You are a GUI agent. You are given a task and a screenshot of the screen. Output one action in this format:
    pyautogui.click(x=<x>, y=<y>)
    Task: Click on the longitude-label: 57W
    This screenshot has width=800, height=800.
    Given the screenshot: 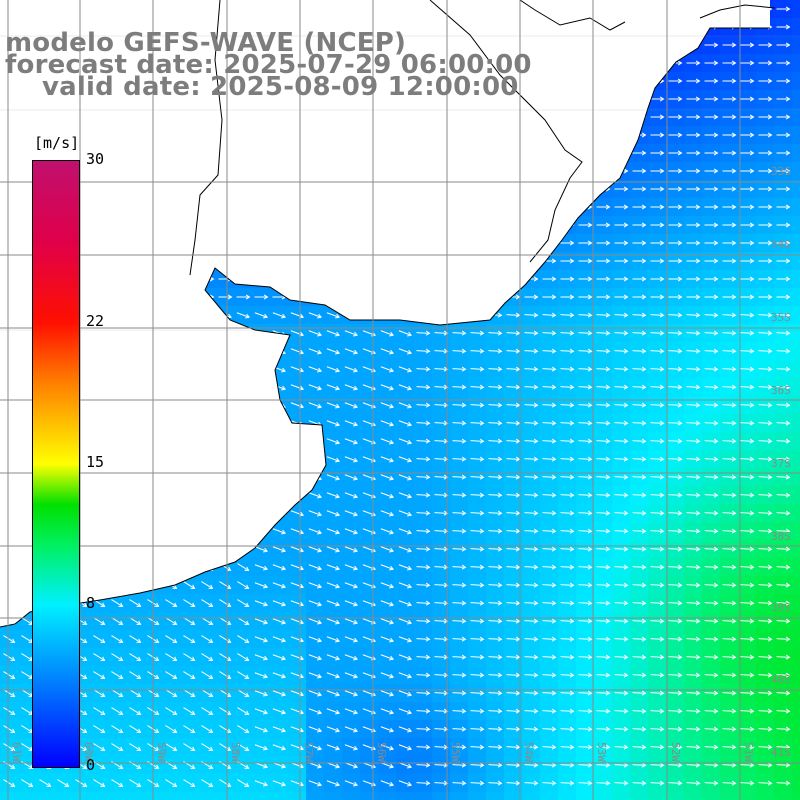 What is the action you would take?
    pyautogui.click(x=308, y=752)
    